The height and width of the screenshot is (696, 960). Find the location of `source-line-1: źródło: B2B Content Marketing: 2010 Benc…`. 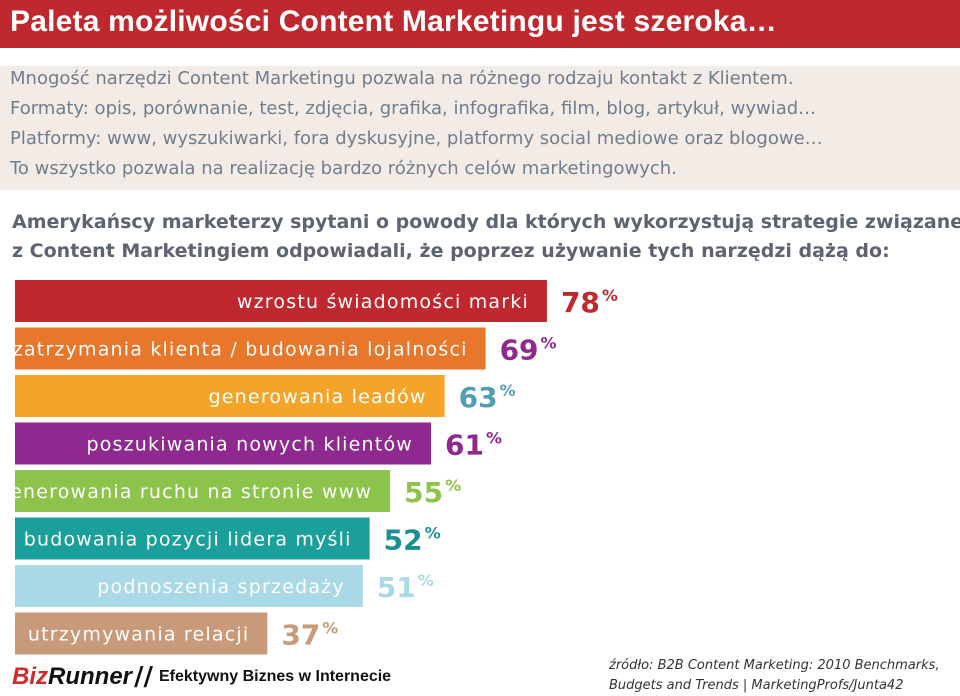

source-line-1: źródło: B2B Content Marketing: 2010 Benc… is located at coordinates (774, 665).